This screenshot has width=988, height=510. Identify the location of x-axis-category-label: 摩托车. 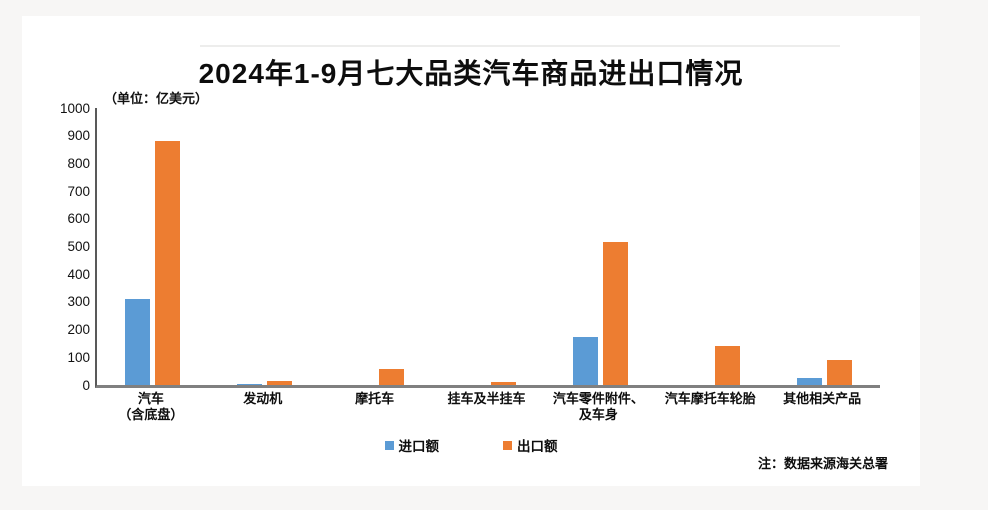
(375, 398).